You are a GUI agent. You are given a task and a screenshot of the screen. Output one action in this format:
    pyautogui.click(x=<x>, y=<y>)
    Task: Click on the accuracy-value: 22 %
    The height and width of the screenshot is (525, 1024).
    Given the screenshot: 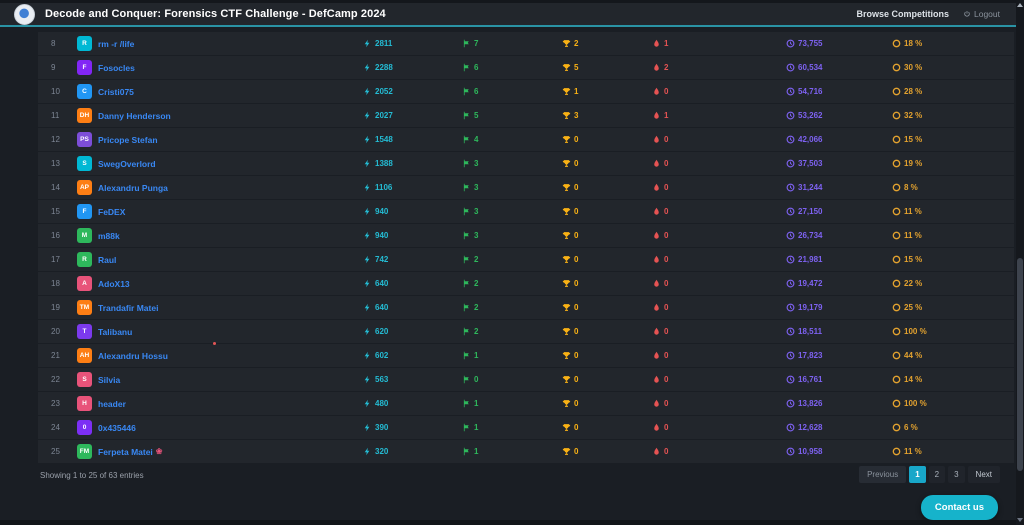 What is the action you would take?
    pyautogui.click(x=913, y=283)
    